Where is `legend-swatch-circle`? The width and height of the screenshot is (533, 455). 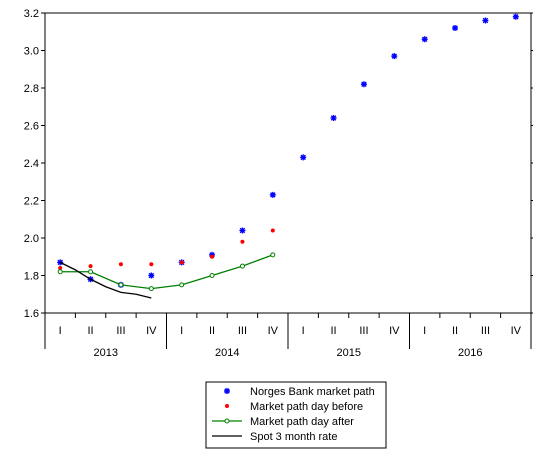
legend-swatch-circle is located at coordinates (227, 421).